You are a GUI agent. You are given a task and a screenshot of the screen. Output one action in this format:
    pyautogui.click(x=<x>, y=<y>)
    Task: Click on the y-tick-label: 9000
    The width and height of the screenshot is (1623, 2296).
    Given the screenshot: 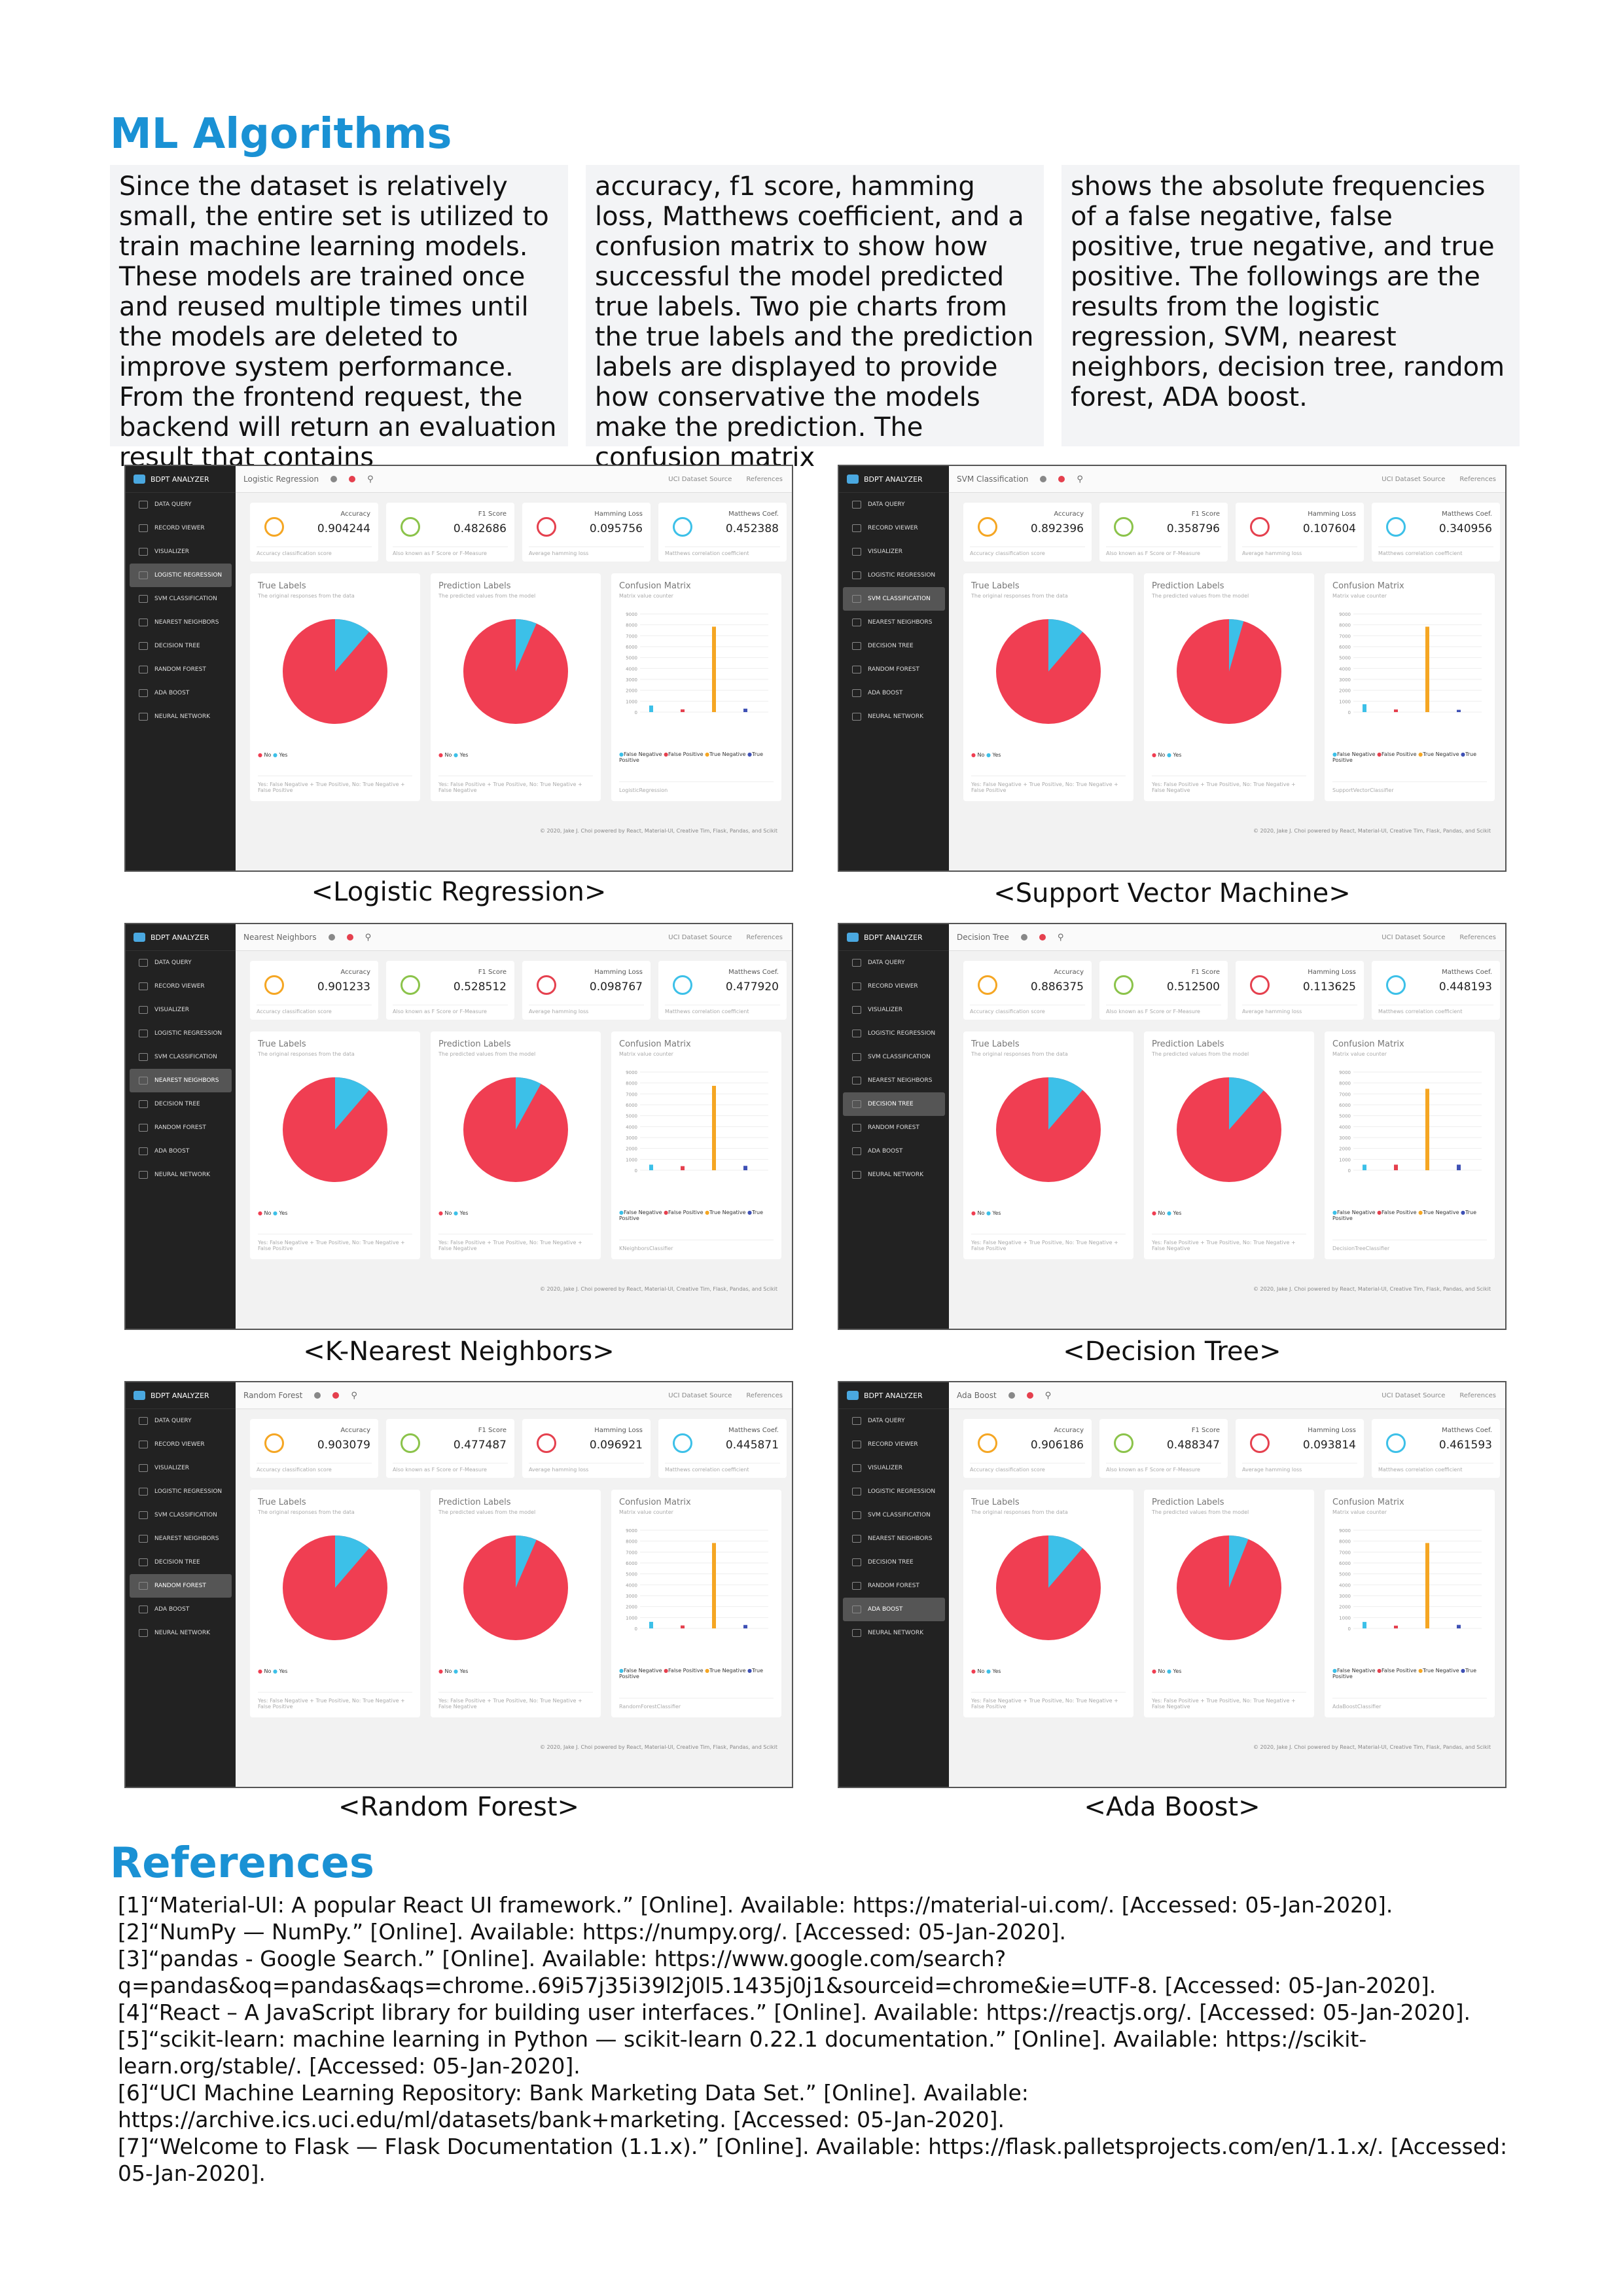 What is the action you would take?
    pyautogui.click(x=1345, y=1531)
    